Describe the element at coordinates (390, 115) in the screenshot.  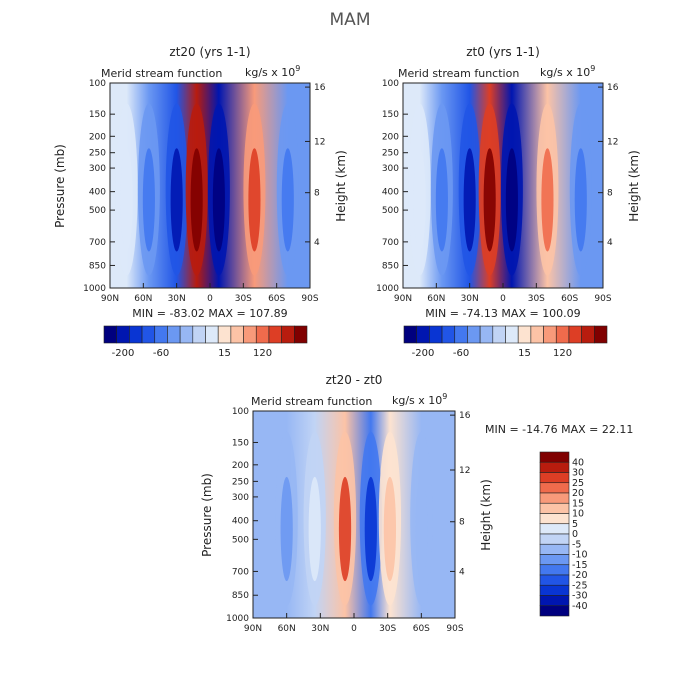
I see `y-tick-label: 150` at that location.